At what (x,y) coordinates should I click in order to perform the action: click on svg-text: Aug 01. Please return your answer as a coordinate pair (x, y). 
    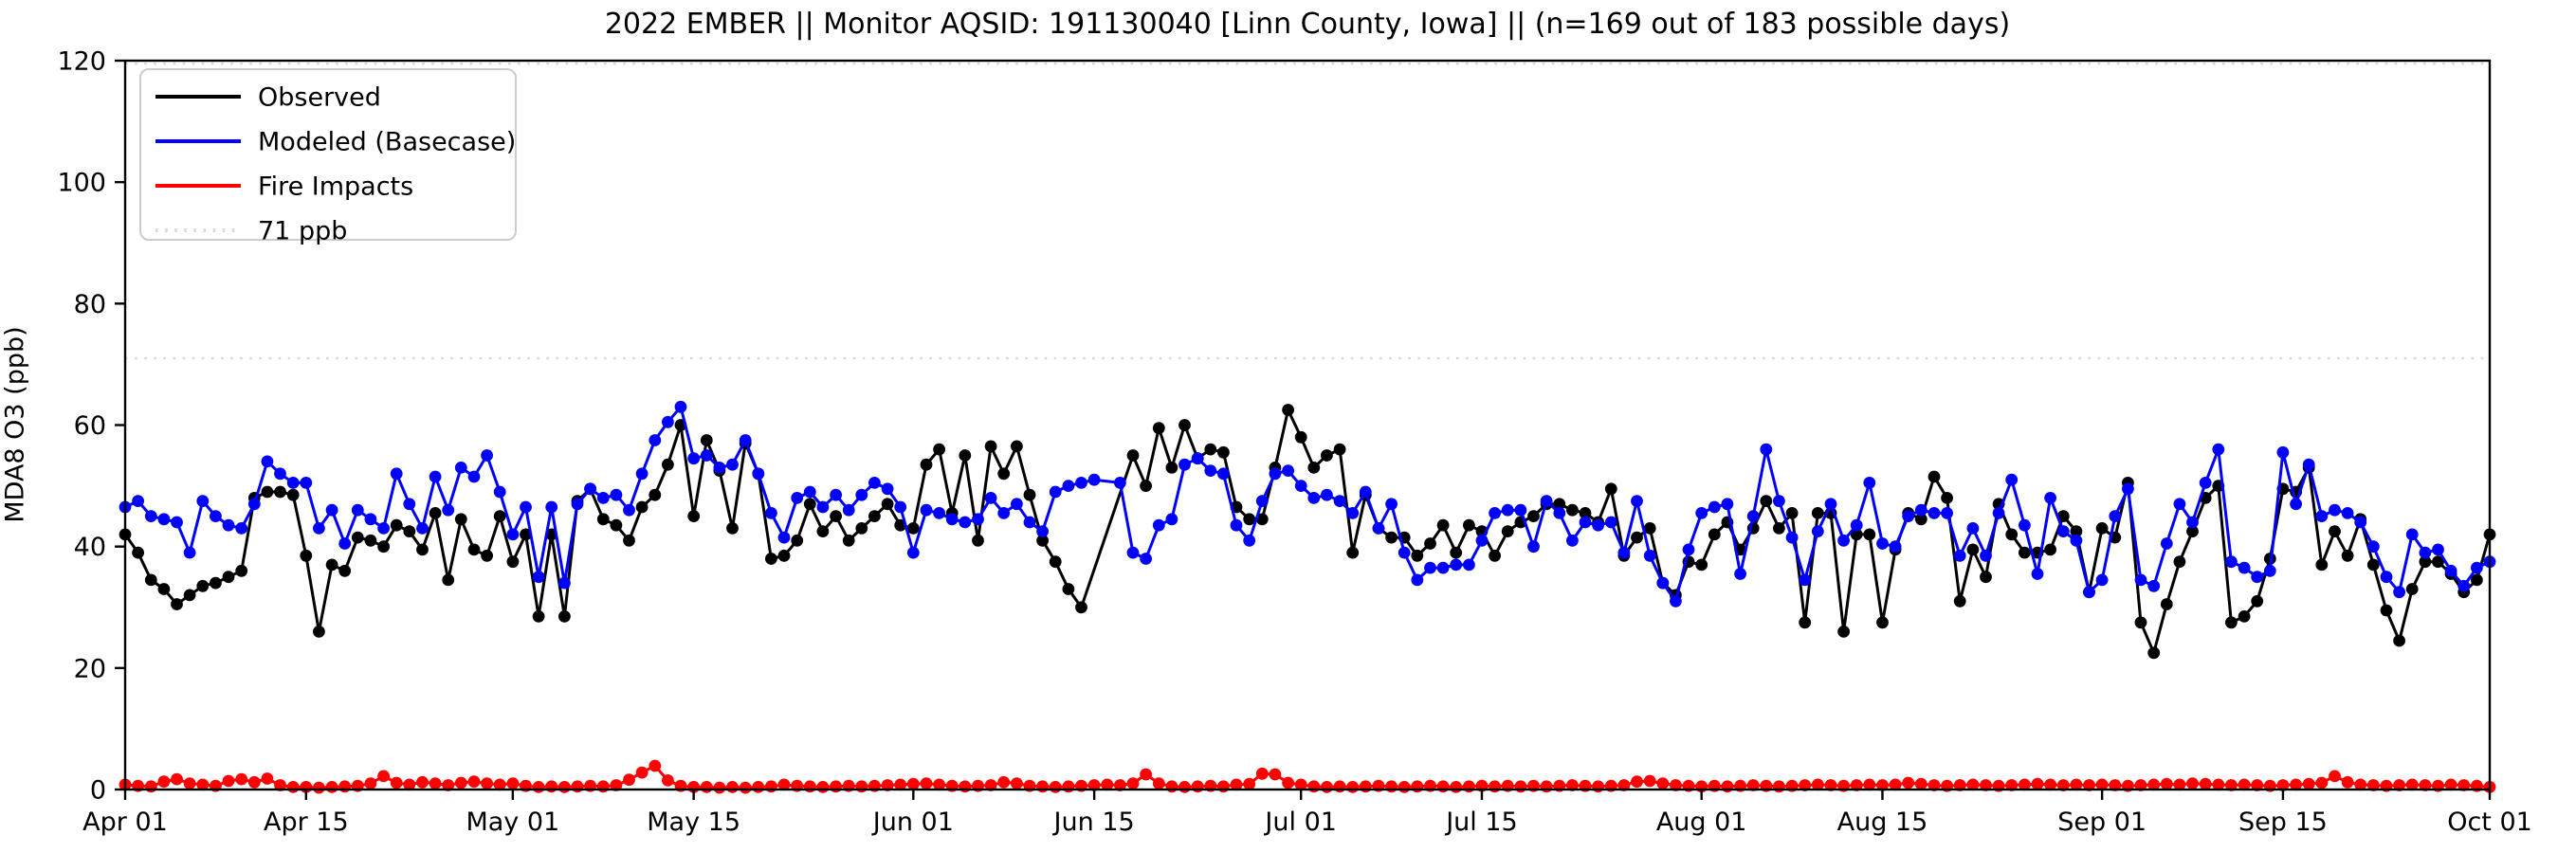
    Looking at the image, I should click on (1701, 822).